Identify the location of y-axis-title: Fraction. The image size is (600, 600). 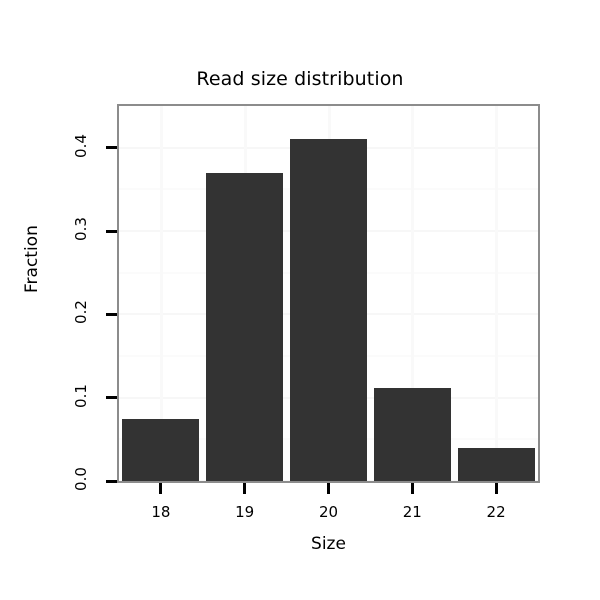
(32, 259).